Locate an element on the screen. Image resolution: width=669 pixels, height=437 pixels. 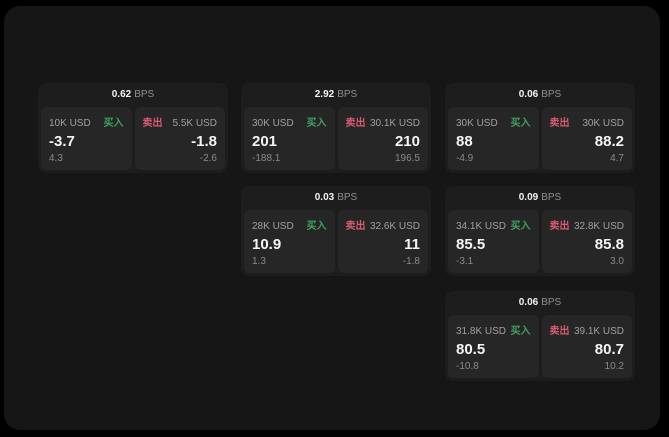
sell-amount: 32.8K USD is located at coordinates (598, 226).